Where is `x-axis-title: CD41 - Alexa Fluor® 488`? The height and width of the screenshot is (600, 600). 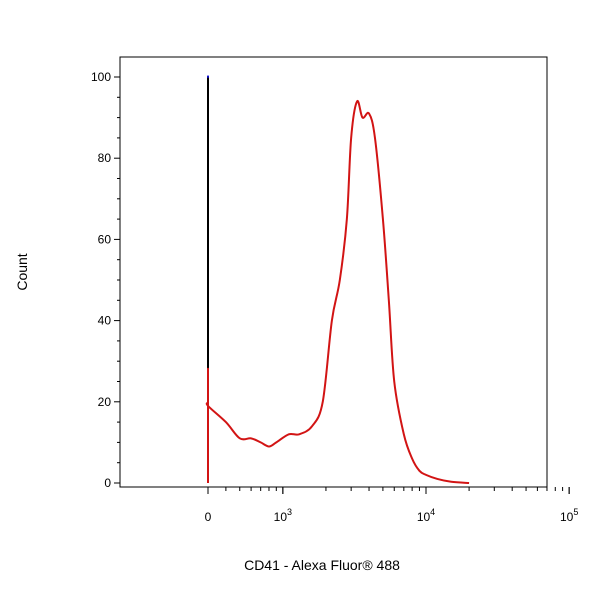 x-axis-title: CD41 - Alexa Fluor® 488 is located at coordinates (322, 565).